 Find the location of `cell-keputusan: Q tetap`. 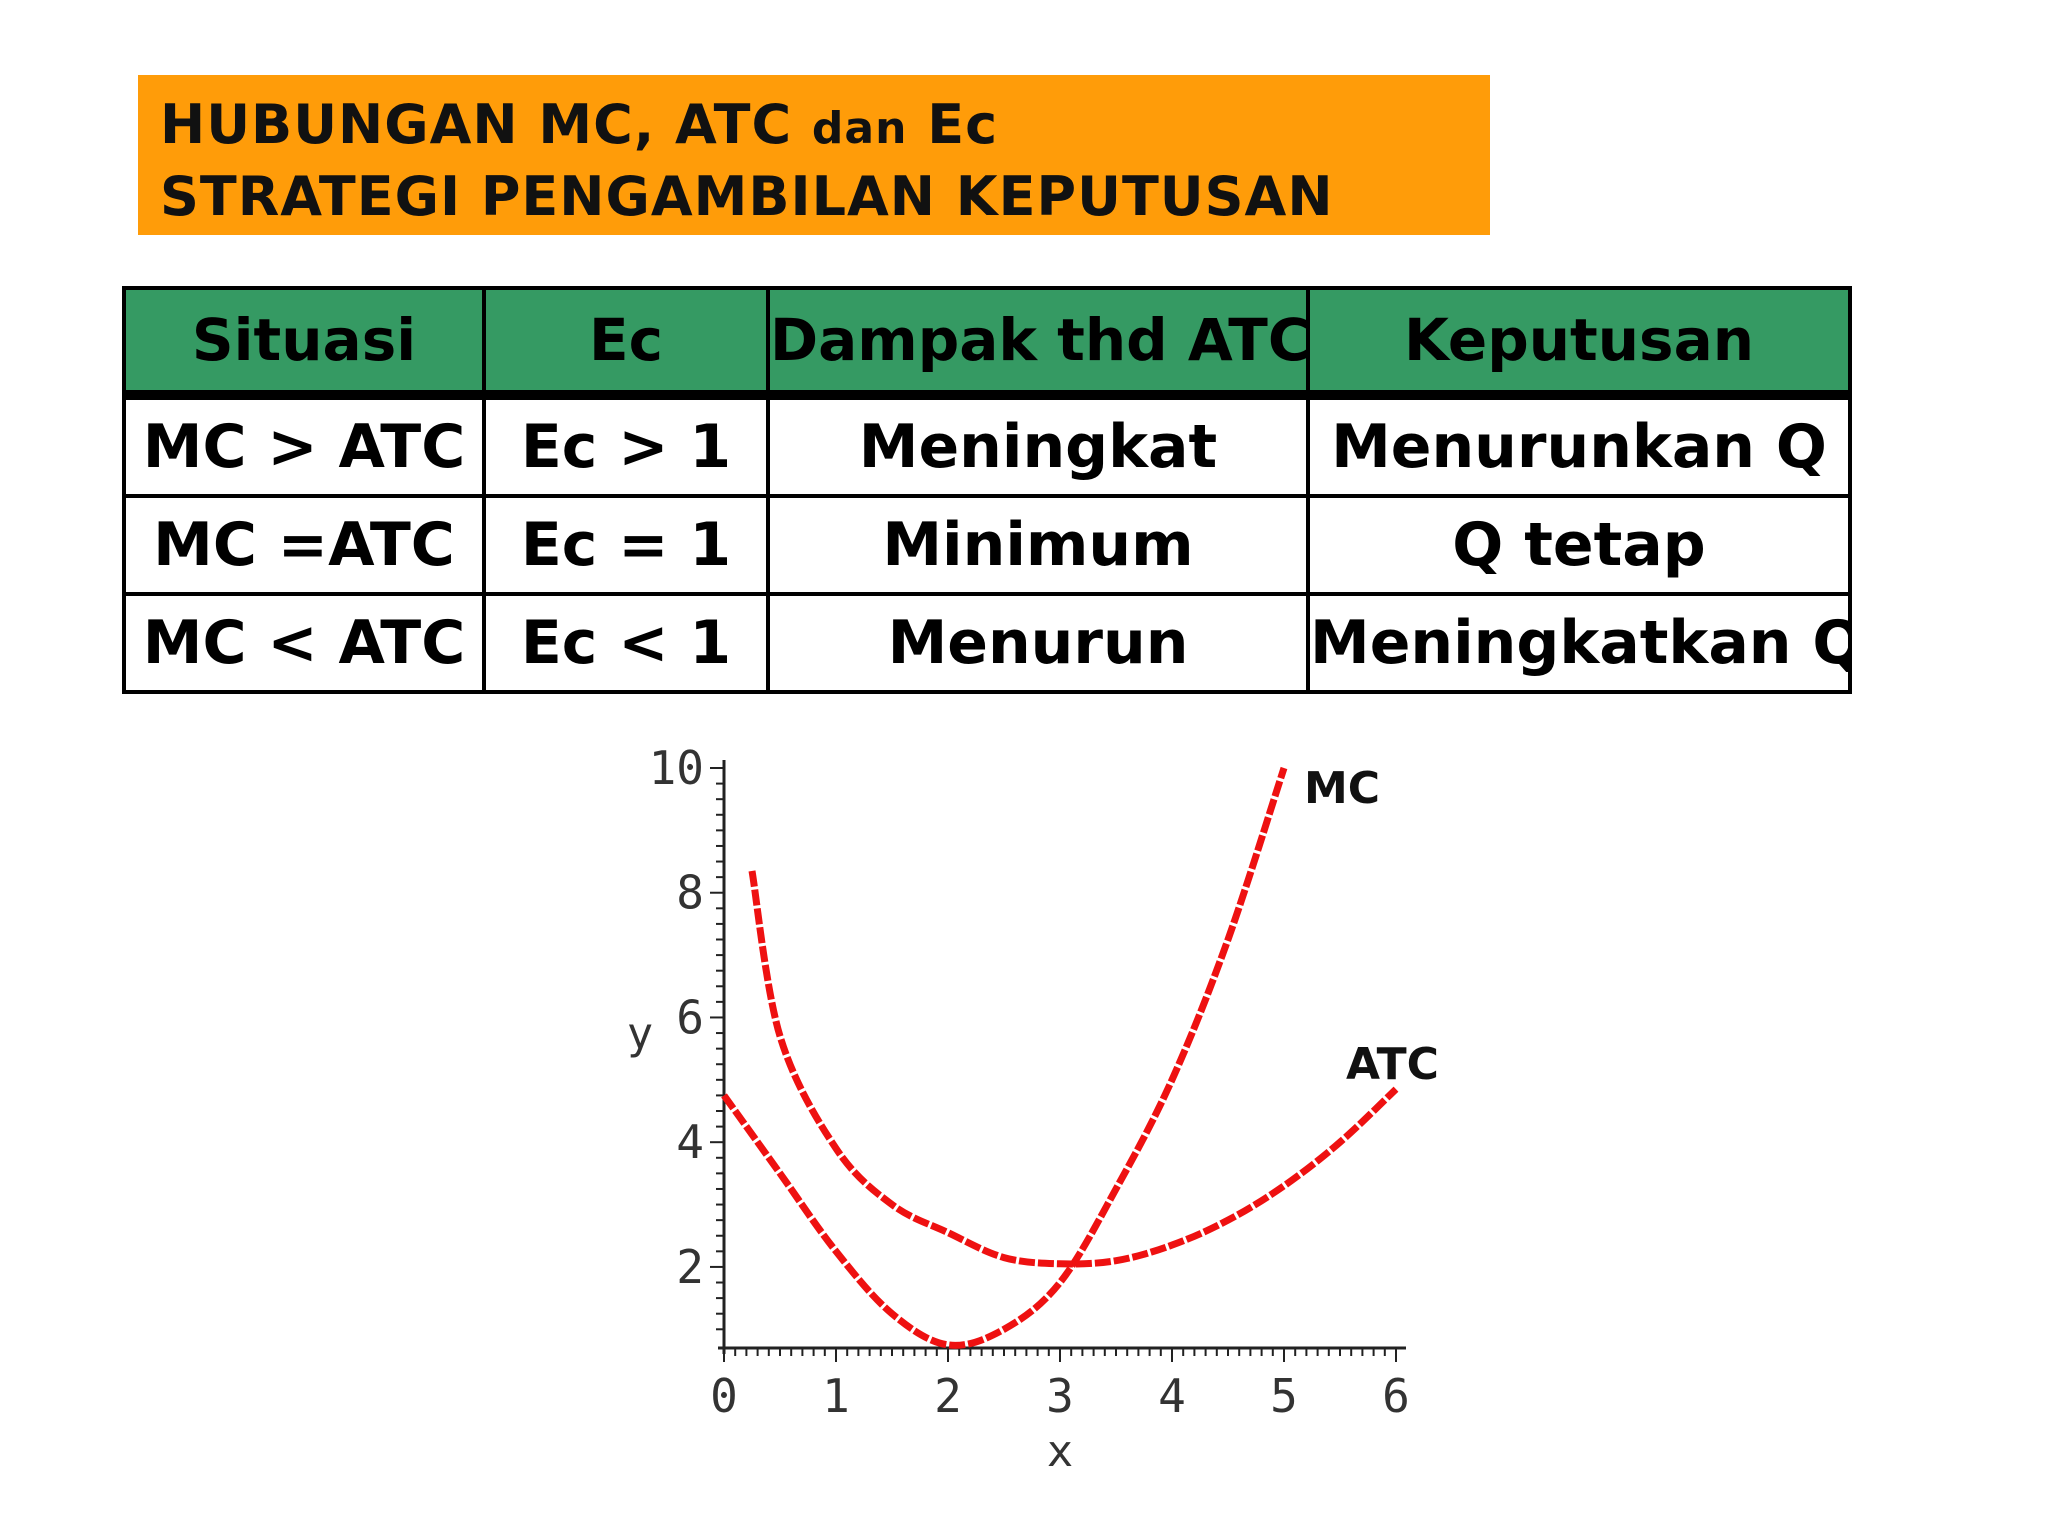

cell-keputusan: Q tetap is located at coordinates (1579, 545).